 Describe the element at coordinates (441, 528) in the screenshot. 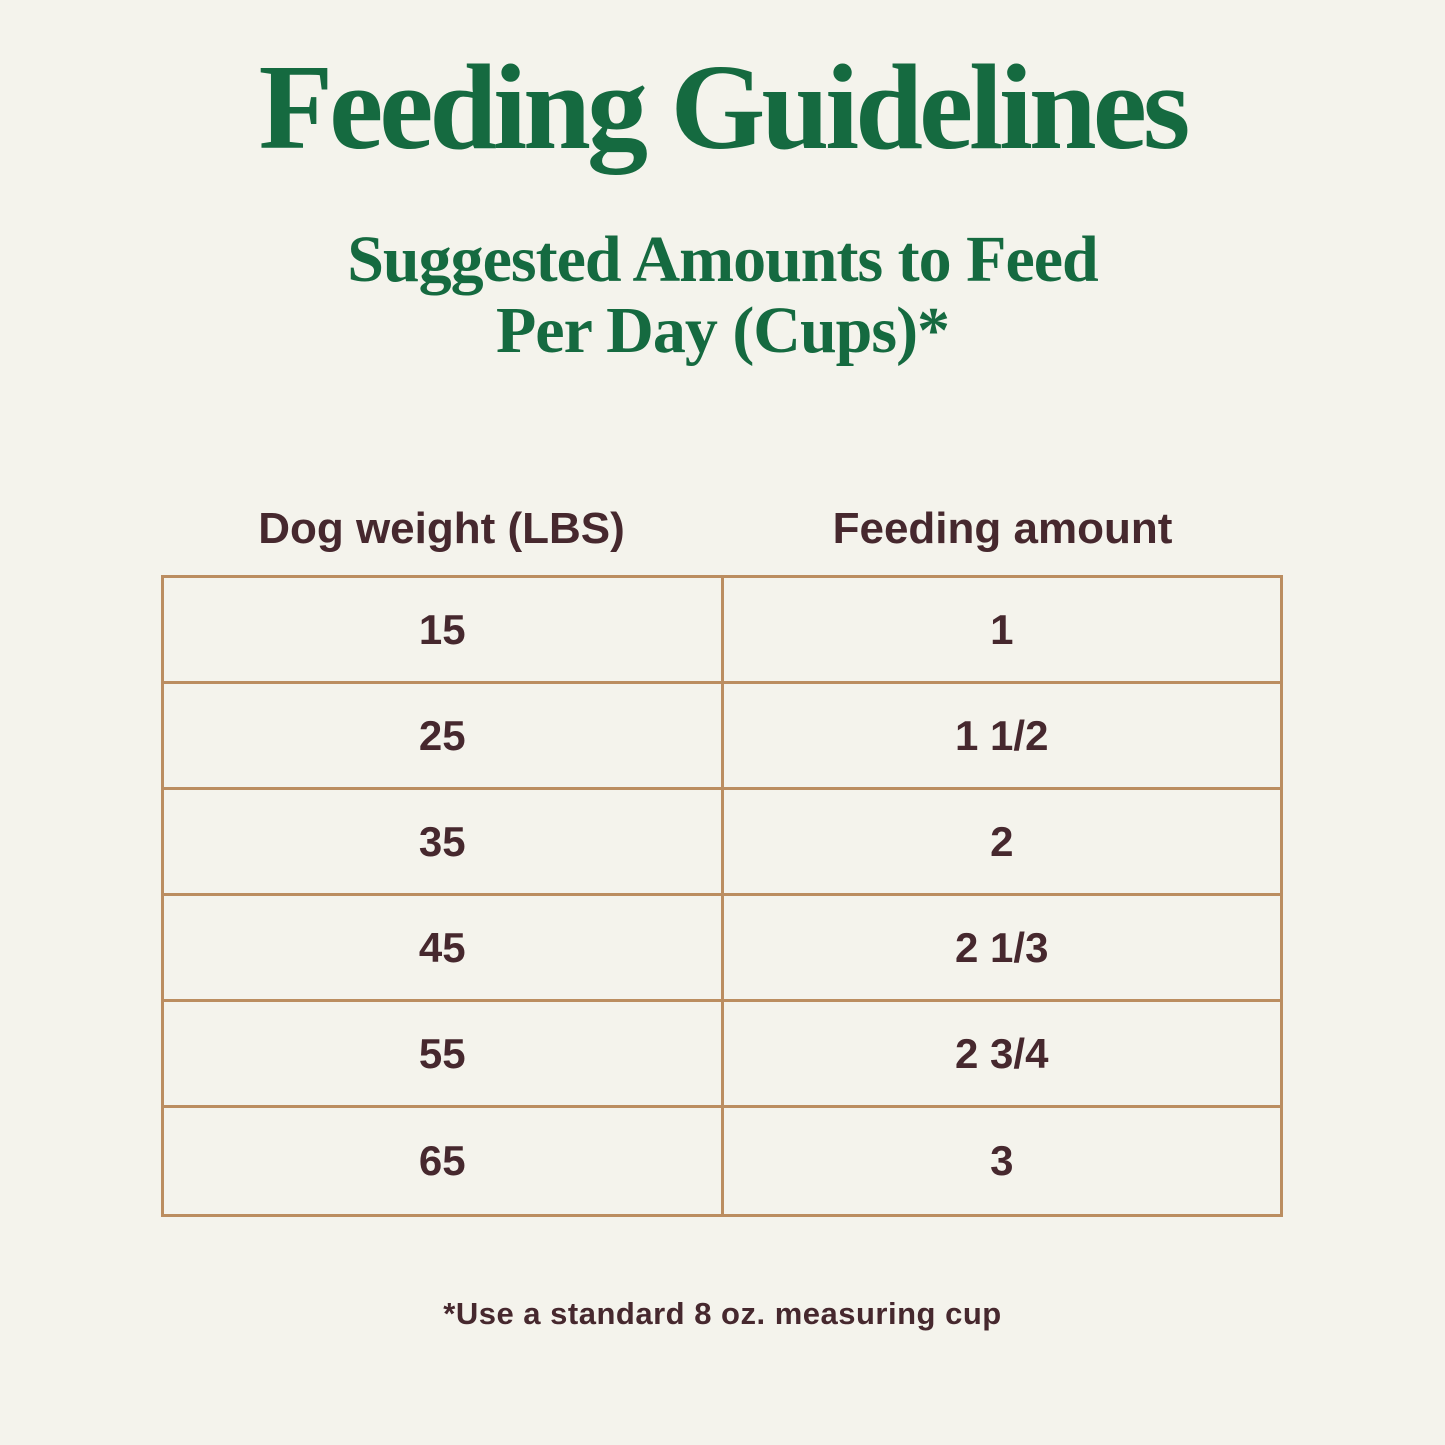

I see `column-header-dog-weight: Dog weight (LBS)` at that location.